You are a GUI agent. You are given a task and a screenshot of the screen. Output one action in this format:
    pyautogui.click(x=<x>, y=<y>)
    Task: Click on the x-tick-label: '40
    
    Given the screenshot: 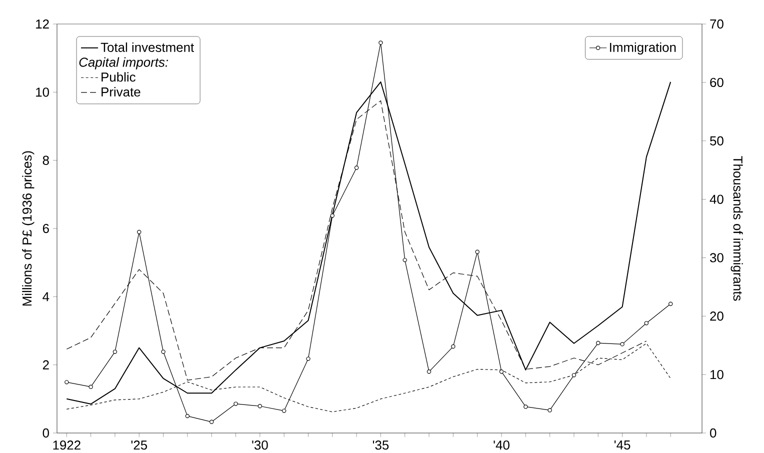 What is the action you would take?
    pyautogui.click(x=502, y=445)
    